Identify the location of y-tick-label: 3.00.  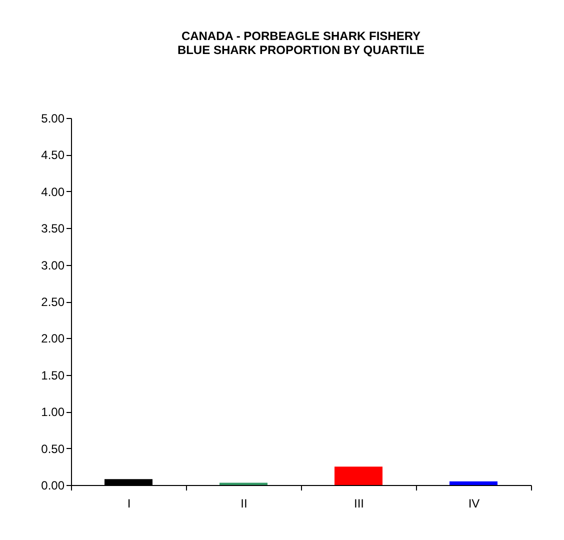
(53, 265).